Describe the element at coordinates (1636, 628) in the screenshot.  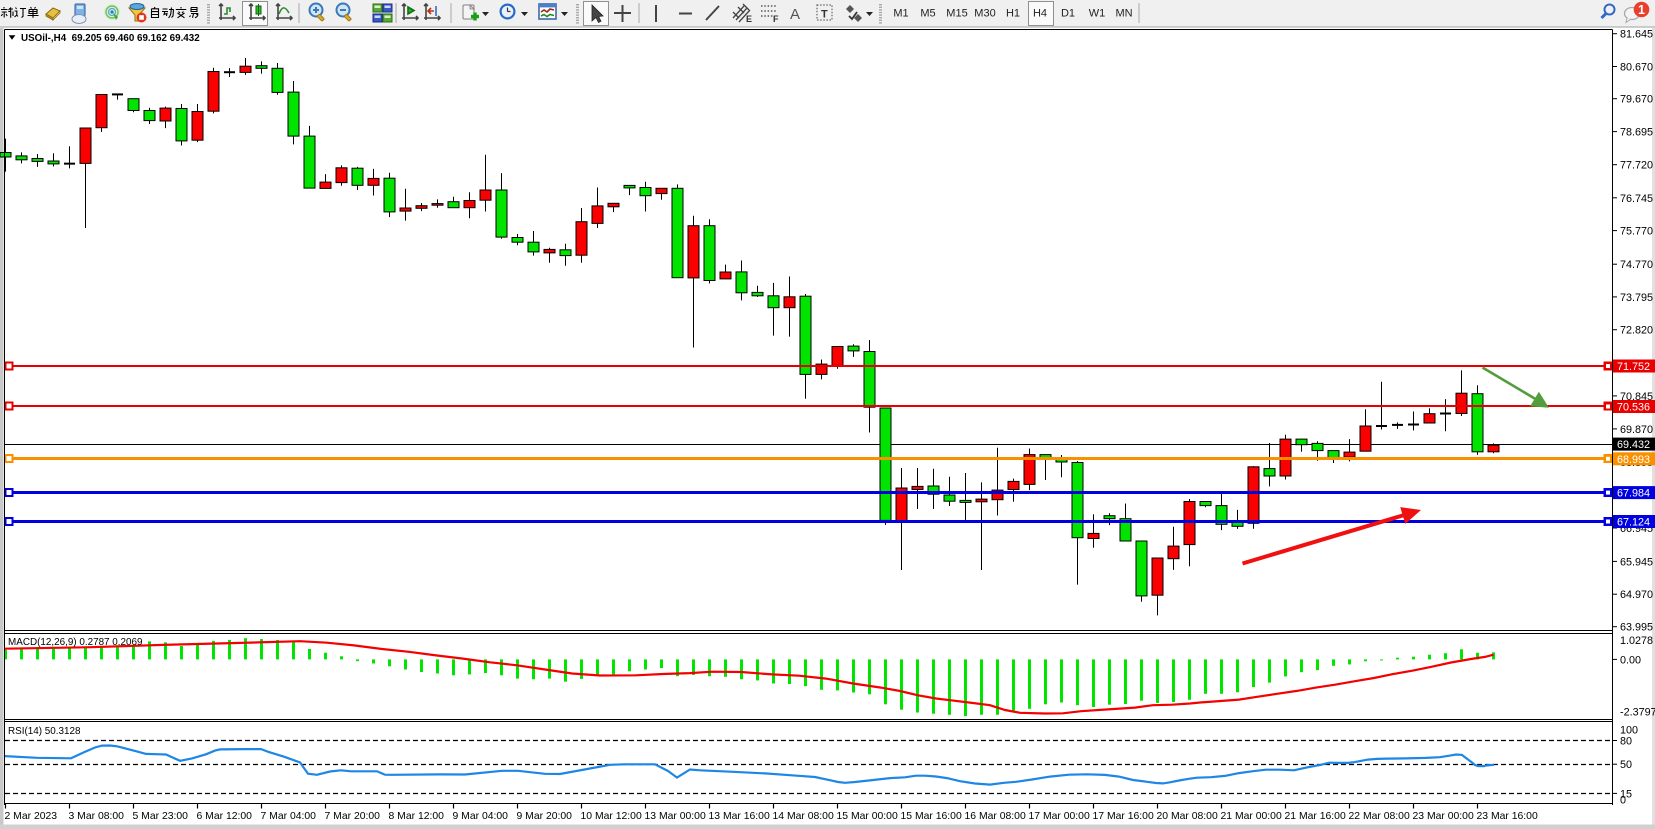
I see `svg-text: 63.995` at that location.